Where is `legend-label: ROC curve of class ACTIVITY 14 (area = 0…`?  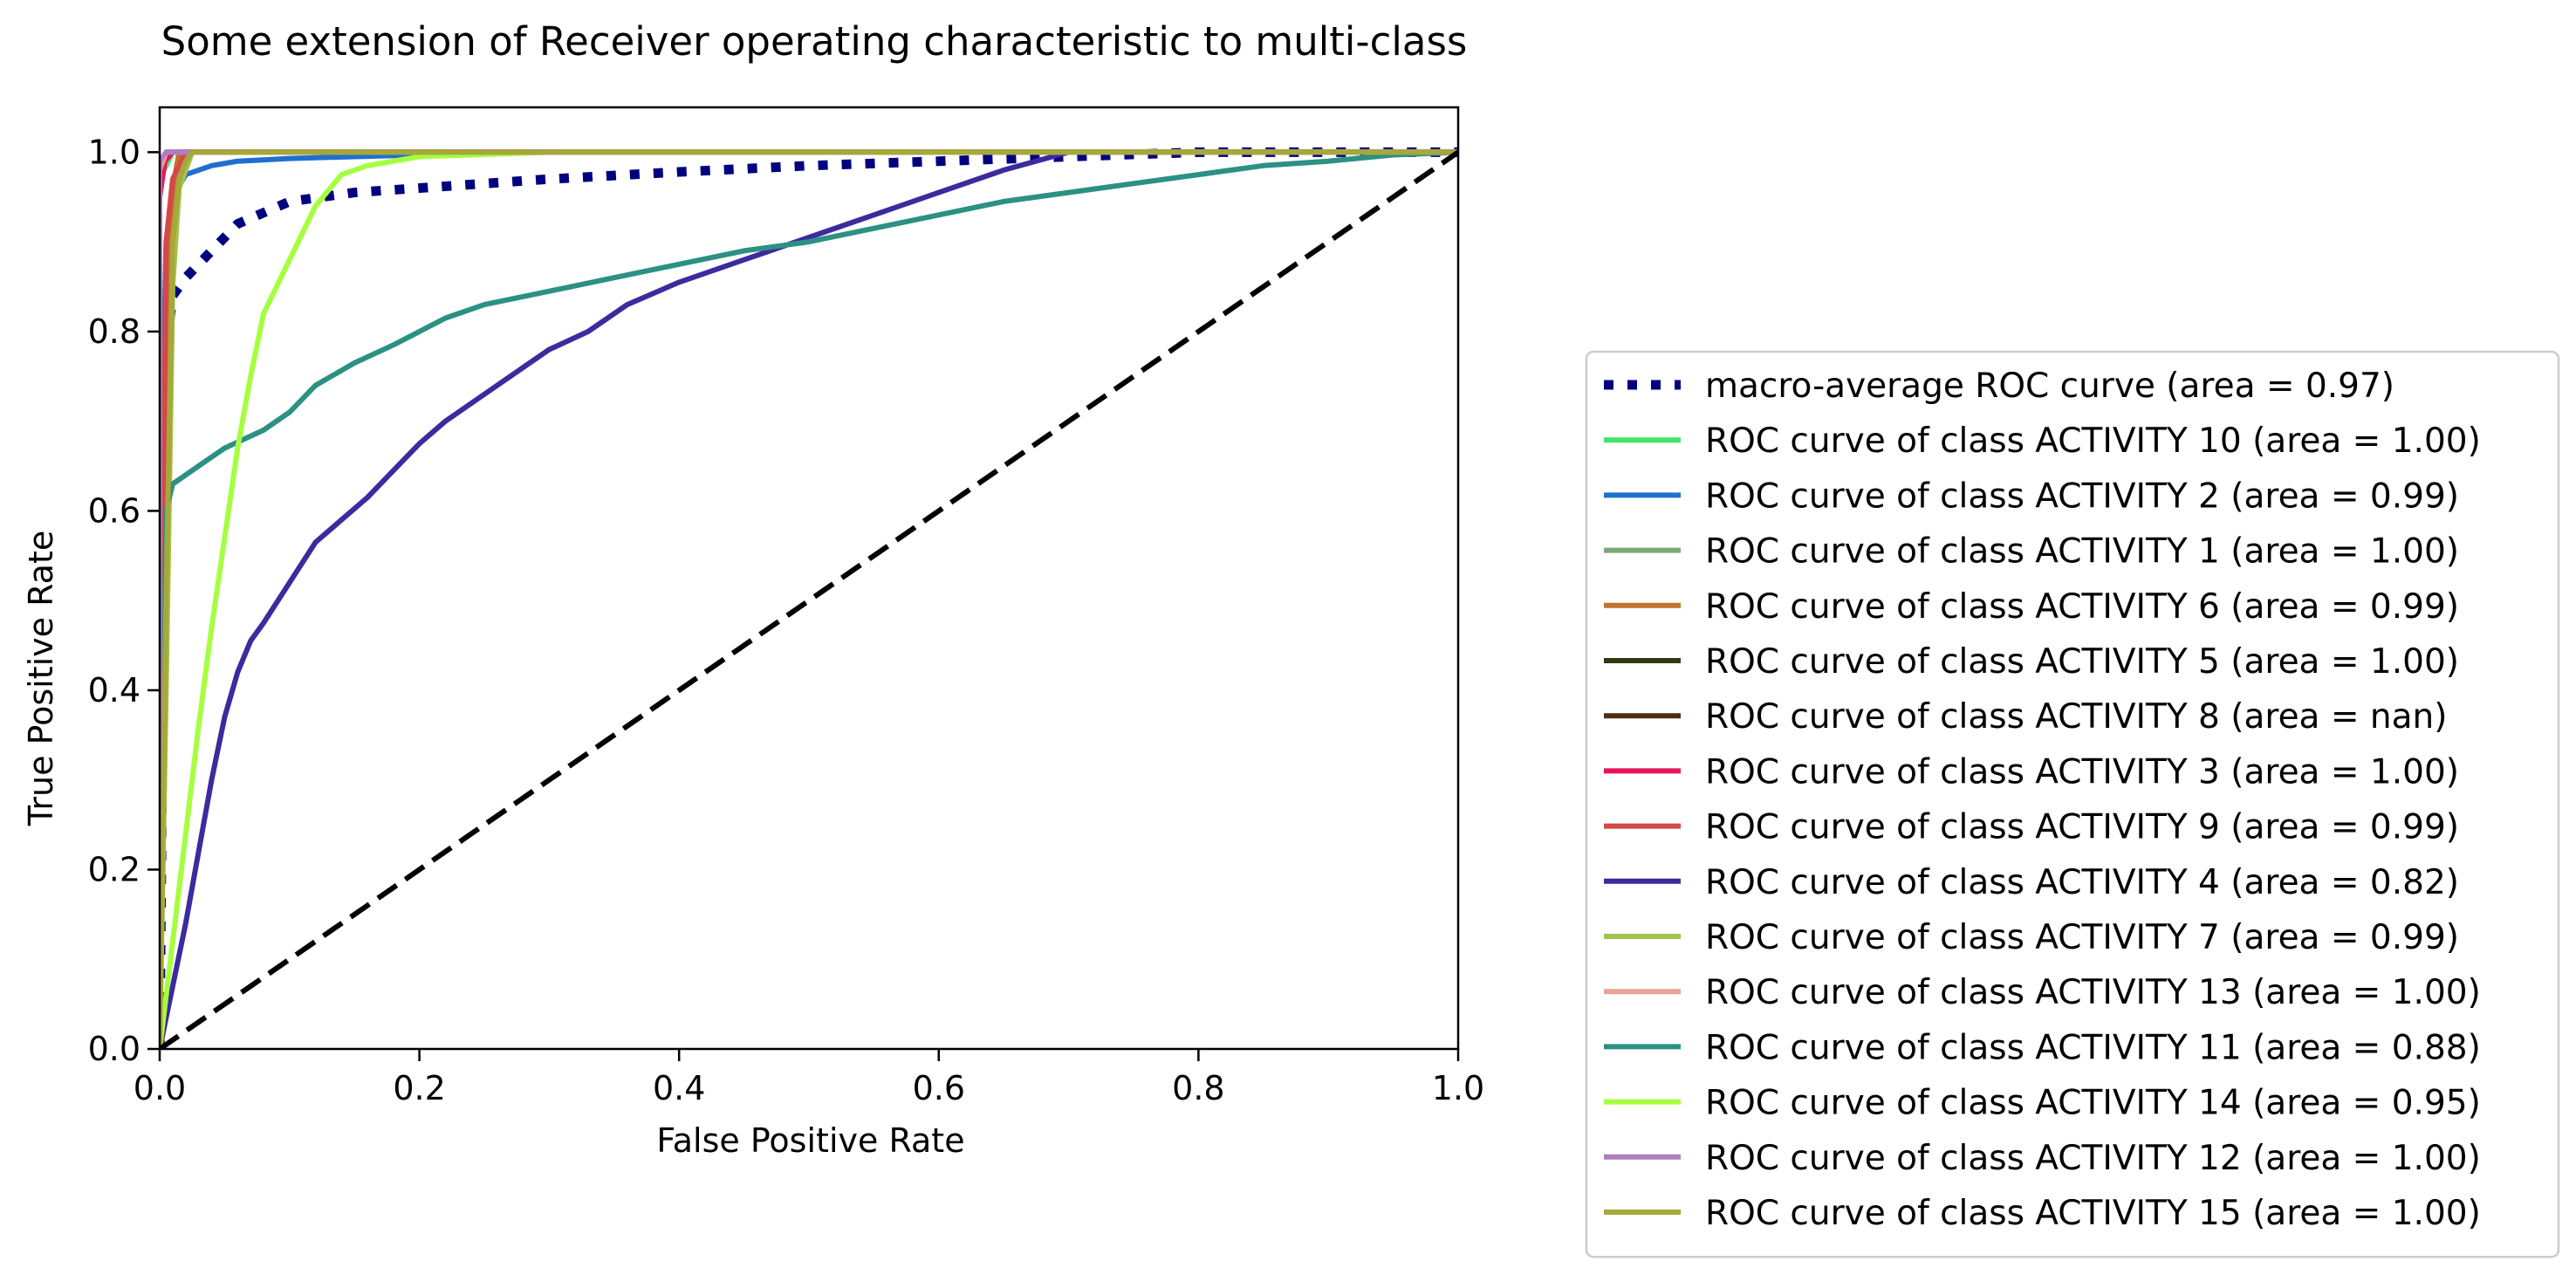
legend-label: ROC curve of class ACTIVITY 14 (area = 0… is located at coordinates (2093, 1103).